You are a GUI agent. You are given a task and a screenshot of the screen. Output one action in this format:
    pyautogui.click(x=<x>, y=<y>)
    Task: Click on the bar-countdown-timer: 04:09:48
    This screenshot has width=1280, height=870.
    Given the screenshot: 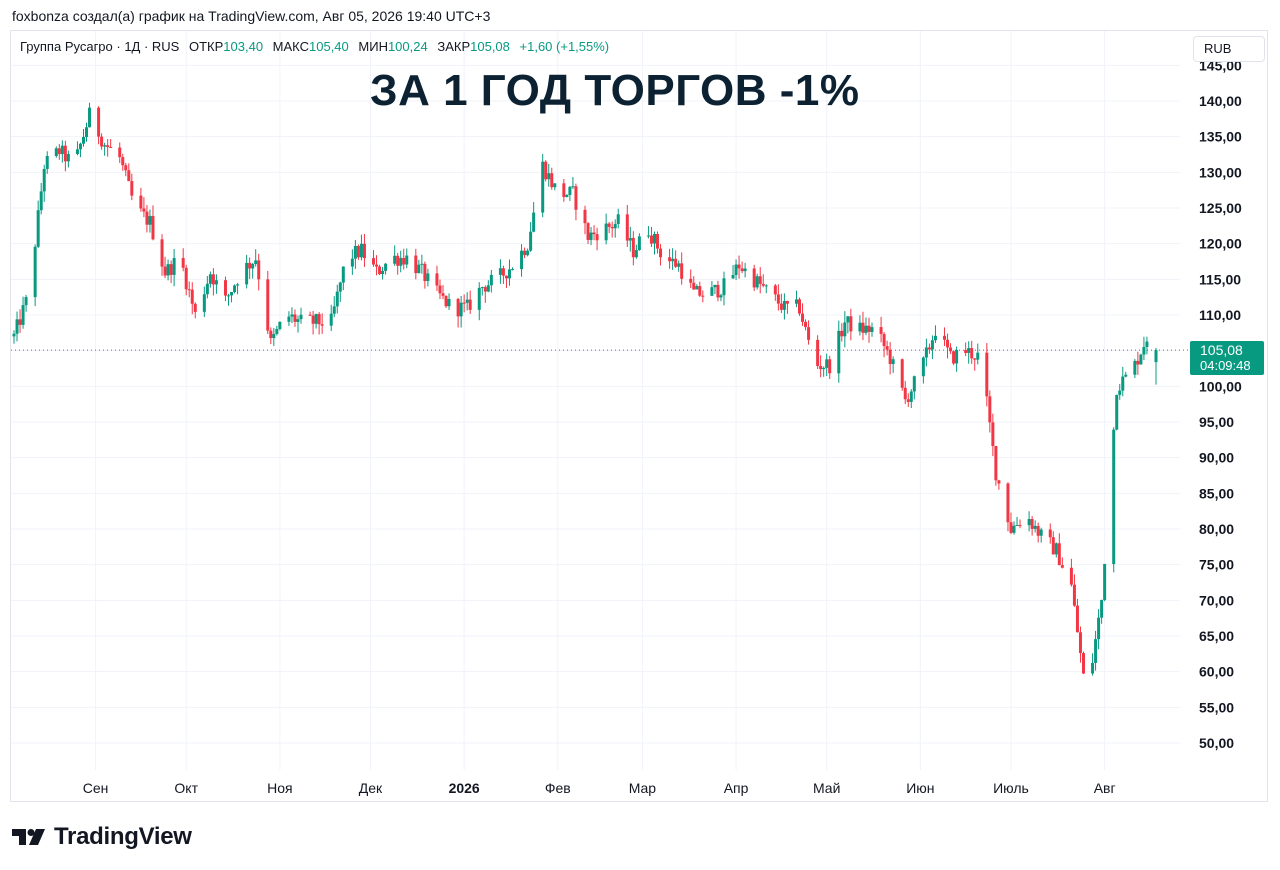 What is the action you would take?
    pyautogui.click(x=1225, y=365)
    